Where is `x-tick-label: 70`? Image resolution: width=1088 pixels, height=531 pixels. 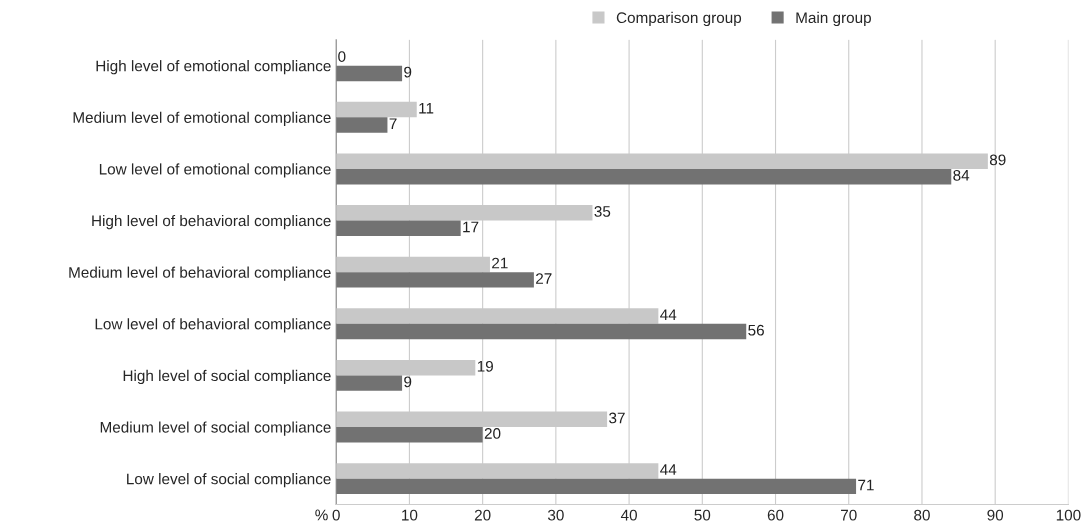 x-tick-label: 70 is located at coordinates (849, 515).